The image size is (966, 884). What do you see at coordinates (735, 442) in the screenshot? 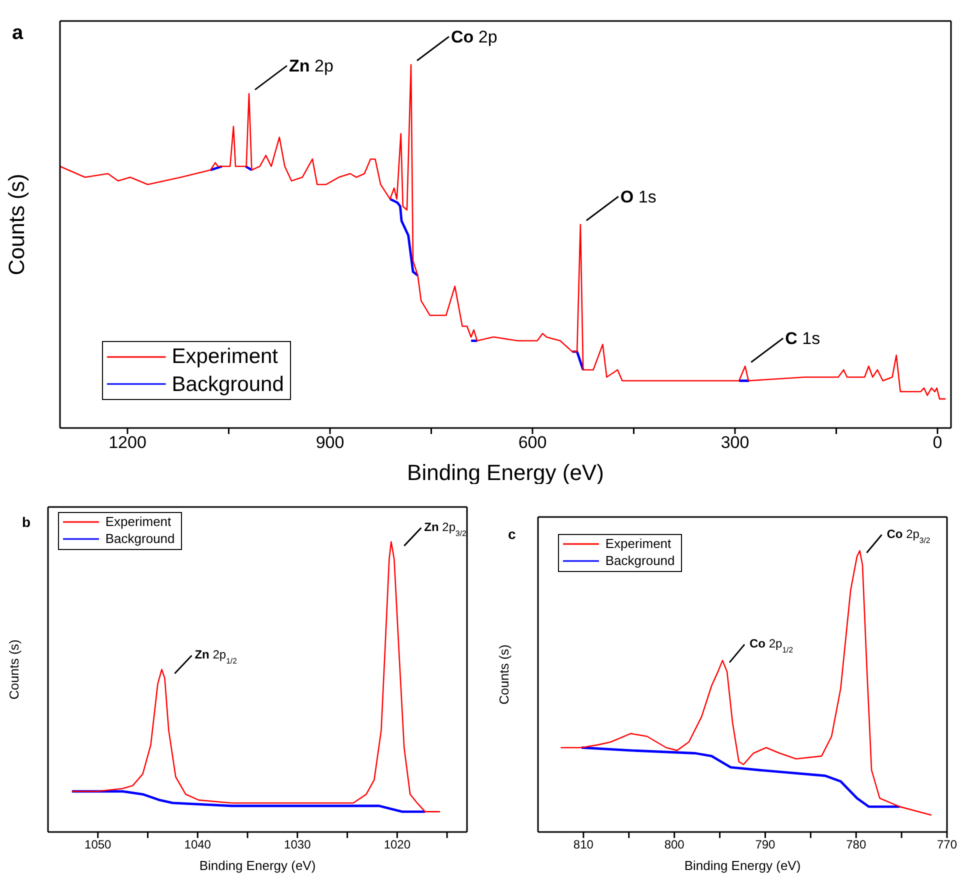
I see `x-tick-label: 300` at bounding box center [735, 442].